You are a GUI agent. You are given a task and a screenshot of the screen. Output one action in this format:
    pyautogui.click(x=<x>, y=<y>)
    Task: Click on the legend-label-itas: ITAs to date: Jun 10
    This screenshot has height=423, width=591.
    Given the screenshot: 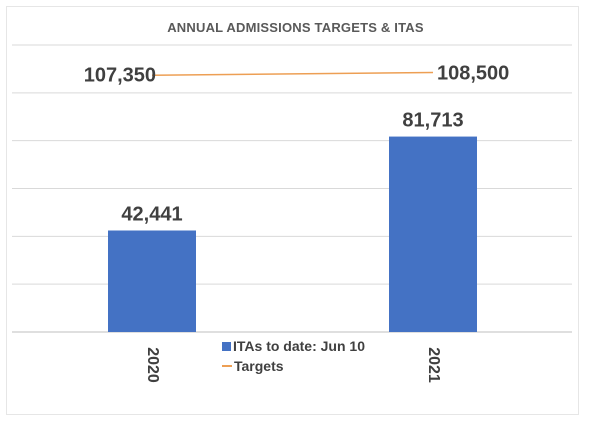 What is the action you would take?
    pyautogui.click(x=299, y=346)
    